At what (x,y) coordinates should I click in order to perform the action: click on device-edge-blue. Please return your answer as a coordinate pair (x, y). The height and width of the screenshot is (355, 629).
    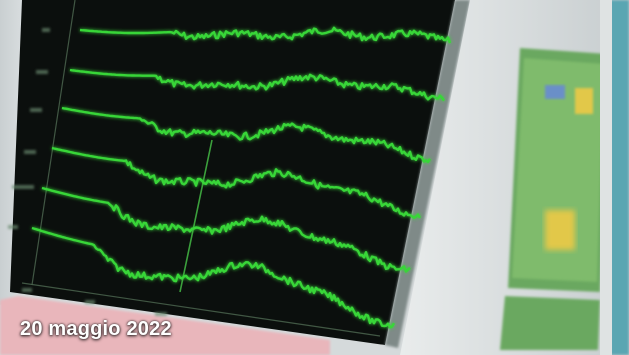
    Looking at the image, I should click on (619, 177).